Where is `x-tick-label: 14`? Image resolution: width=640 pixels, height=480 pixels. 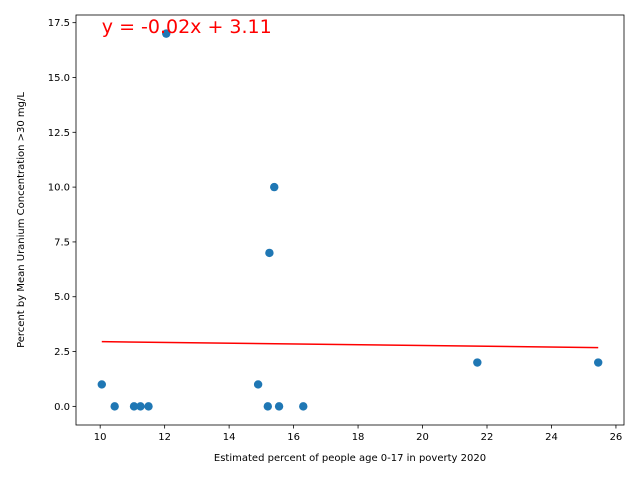 x-tick-label: 14 is located at coordinates (229, 437).